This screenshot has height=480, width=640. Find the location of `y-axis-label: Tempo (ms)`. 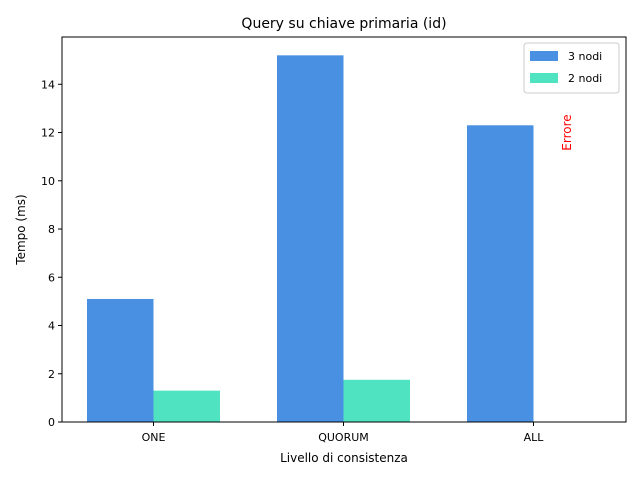

y-axis-label: Tempo (ms) is located at coordinates (21, 229).